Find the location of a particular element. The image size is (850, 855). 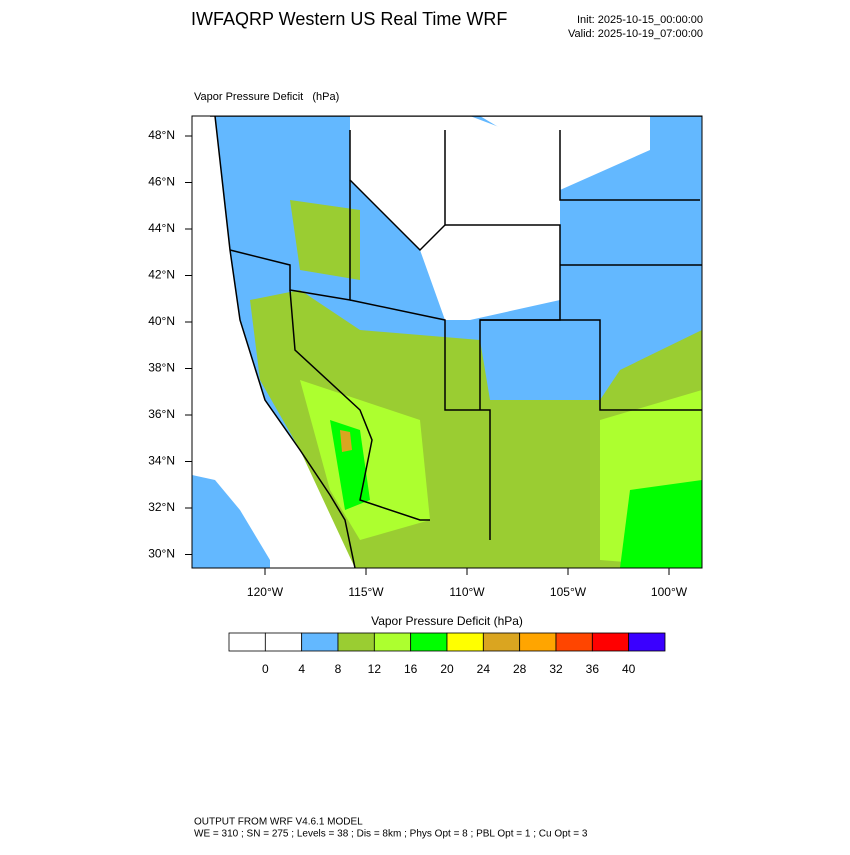

colorbar: 0 4 8 12 16 20 24 28 32 36 40 is located at coordinates (447, 654).